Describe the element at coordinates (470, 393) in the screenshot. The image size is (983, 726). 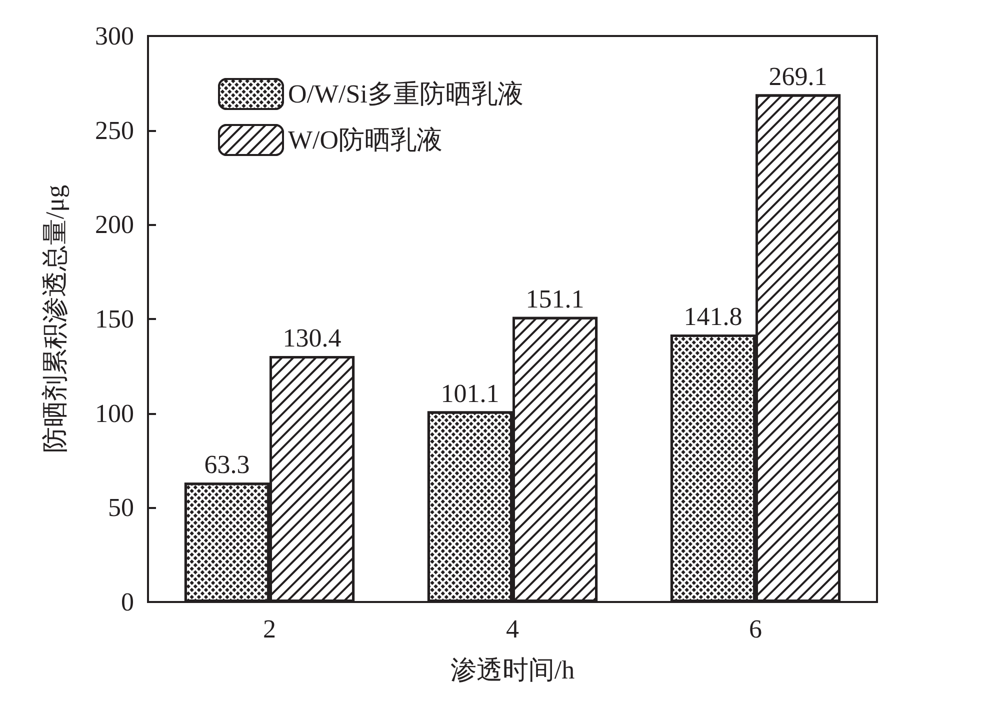
I see `data-label: 101.1` at that location.